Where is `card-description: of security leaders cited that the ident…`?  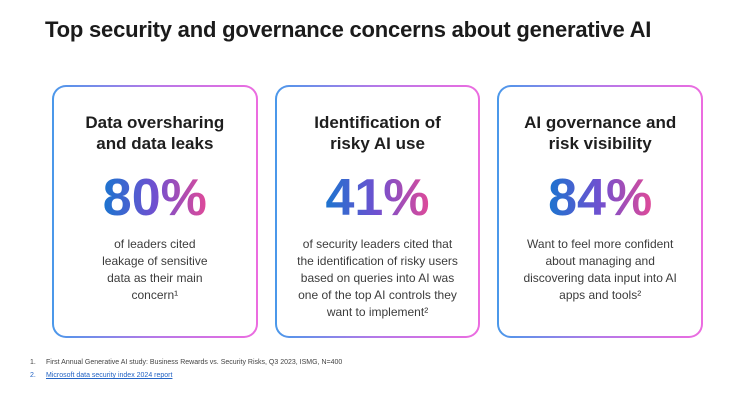
card-description: of security leaders cited that the ident… is located at coordinates (377, 278).